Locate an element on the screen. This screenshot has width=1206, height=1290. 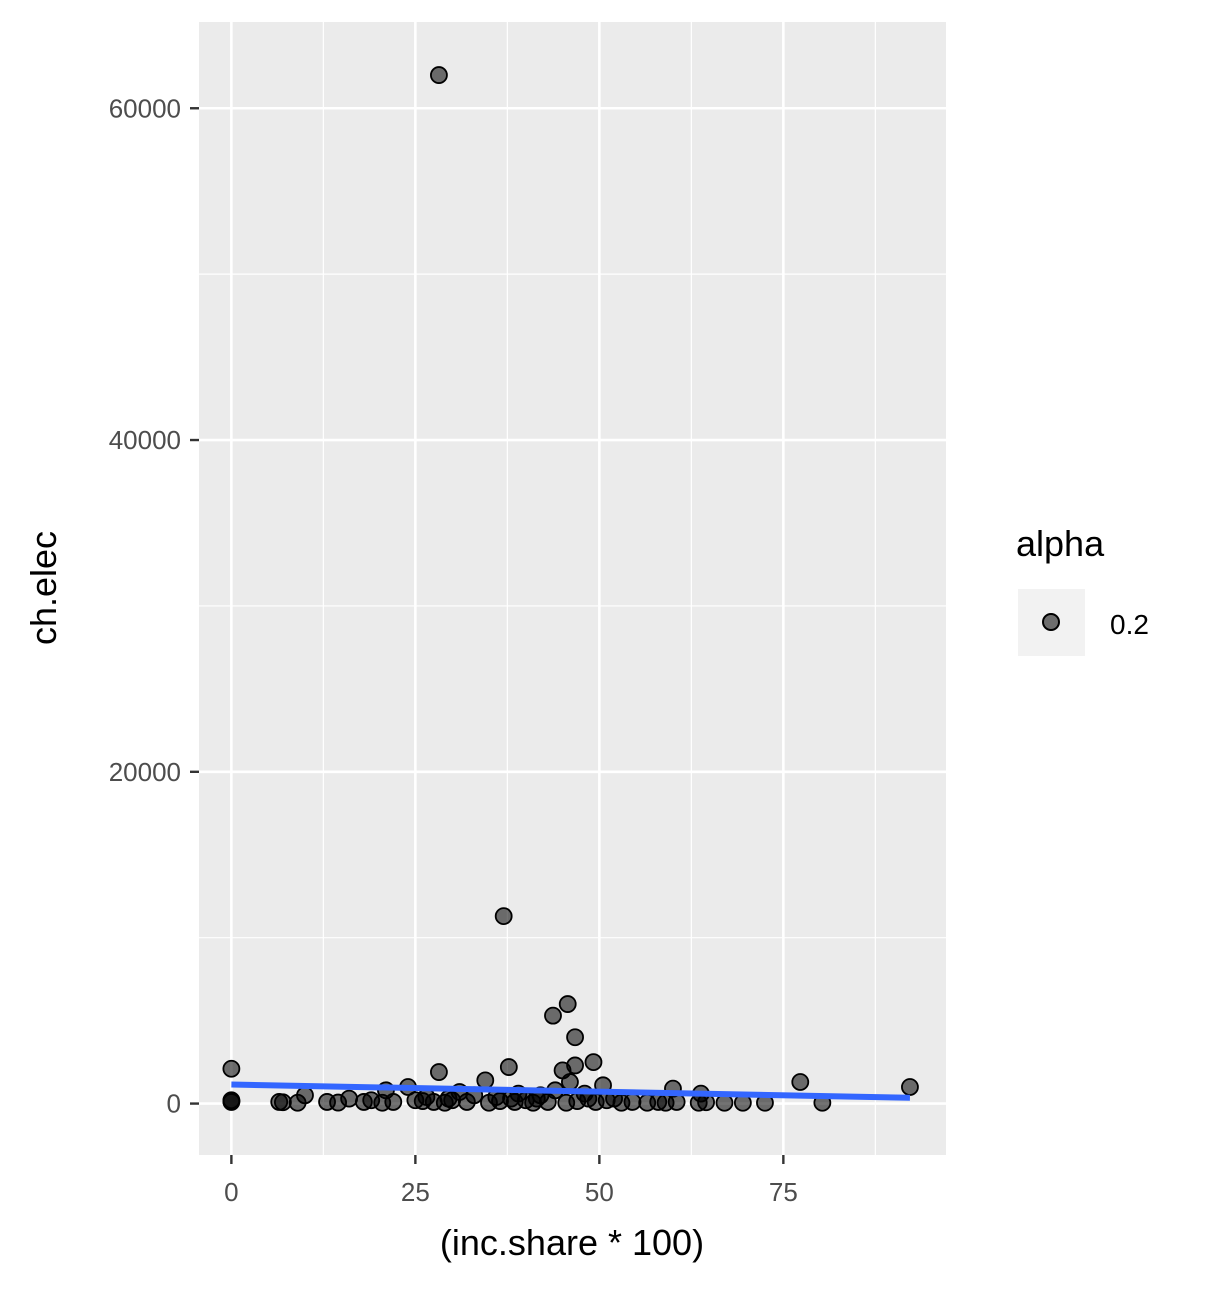
y-tick-label: 60000 is located at coordinates (145, 108).